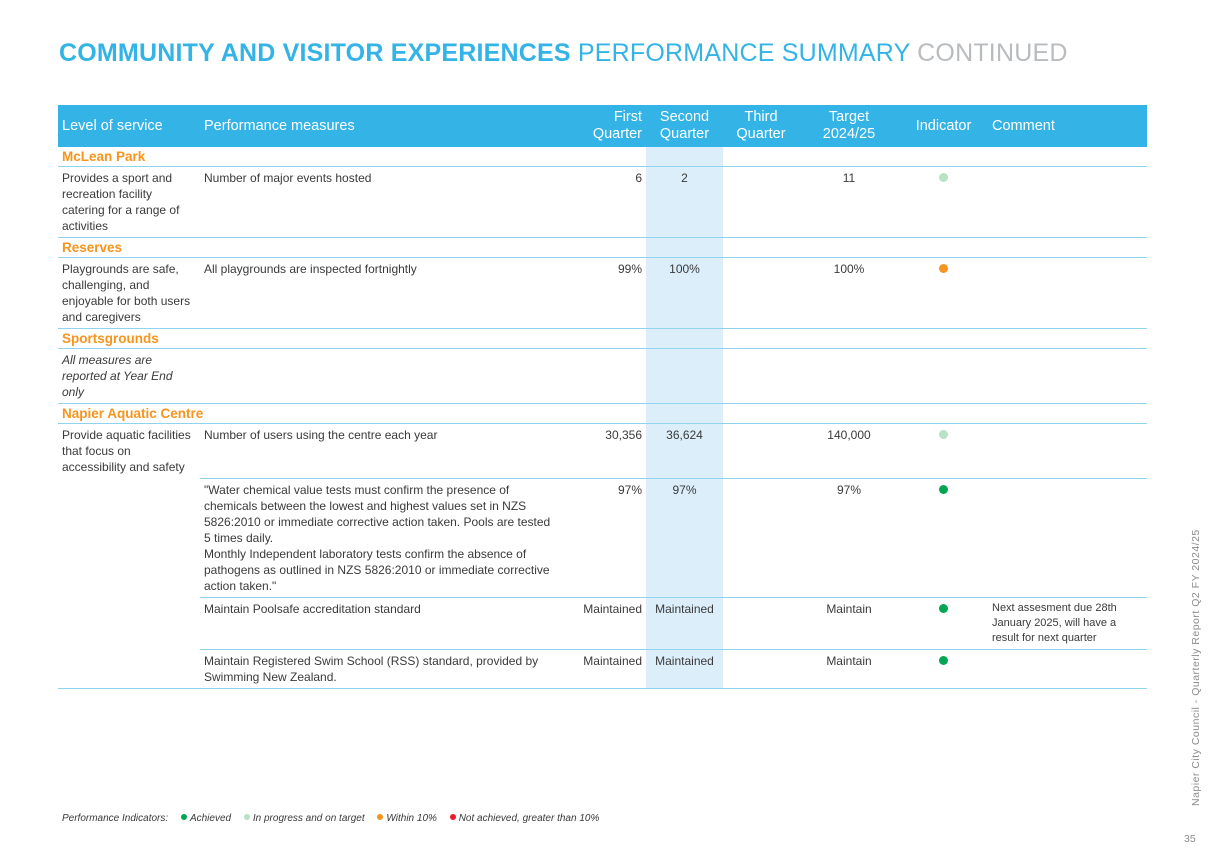  What do you see at coordinates (246, 817) in the screenshot?
I see `in-progress-dot-icon` at bounding box center [246, 817].